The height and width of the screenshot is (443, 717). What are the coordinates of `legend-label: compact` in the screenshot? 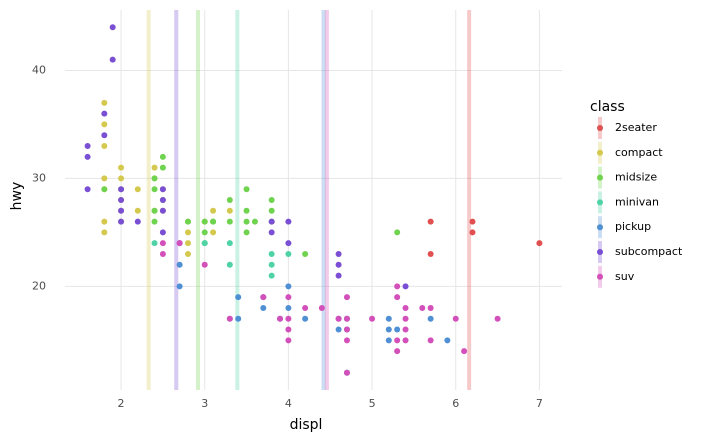 It's located at (639, 152).